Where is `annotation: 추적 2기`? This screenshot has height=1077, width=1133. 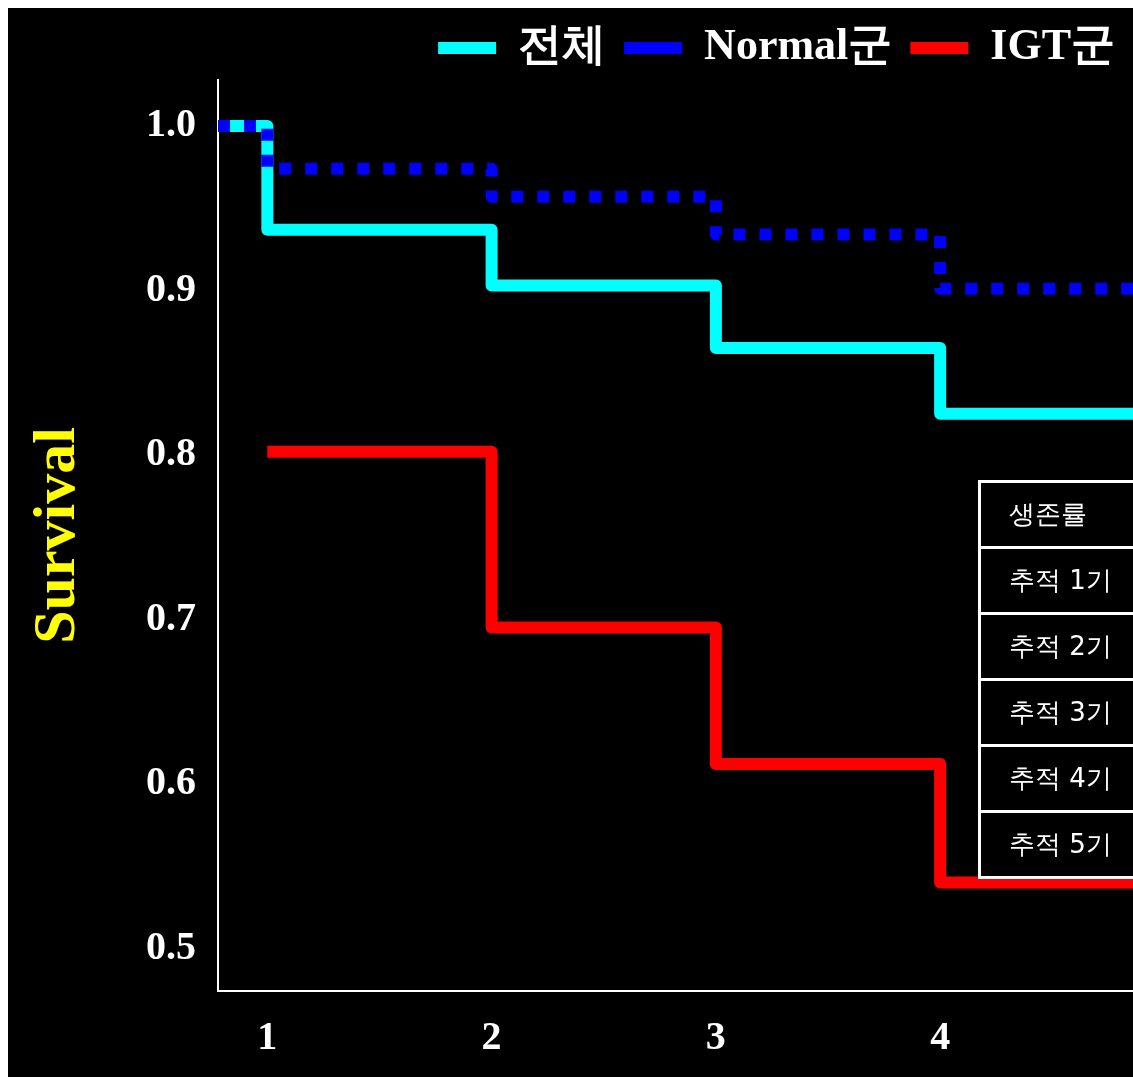 annotation: 추적 2기 is located at coordinates (1057, 645).